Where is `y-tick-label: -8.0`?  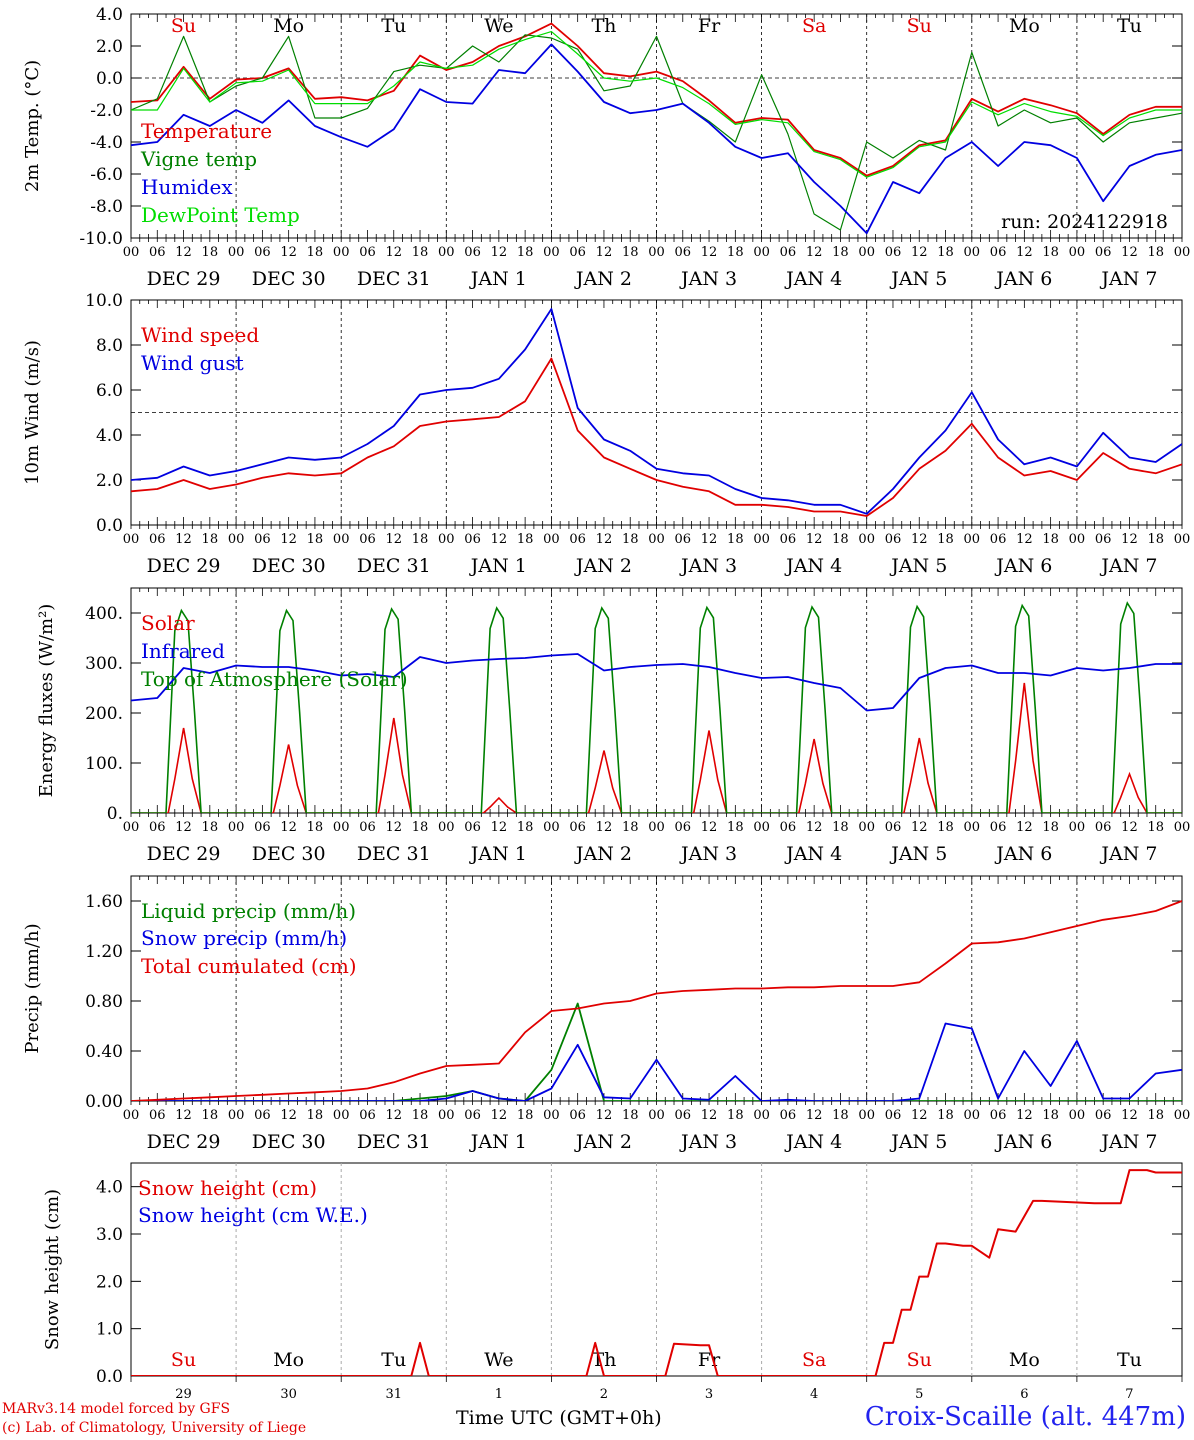
y-tick-label: -8.0 is located at coordinates (106, 207).